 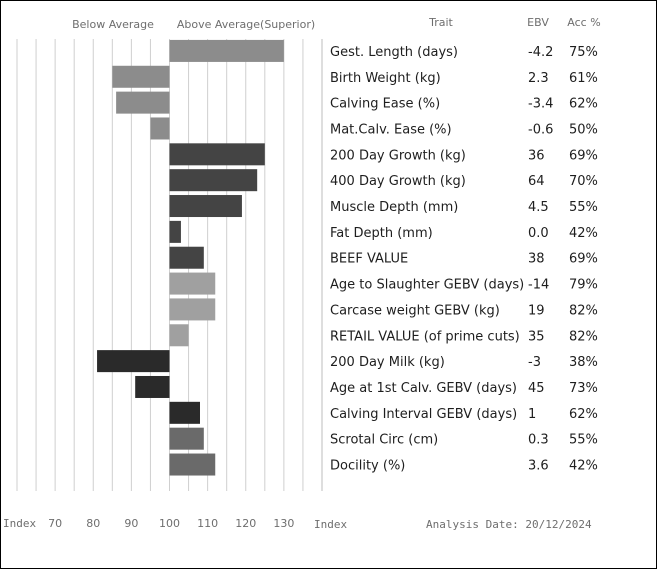 I want to click on trait-label: BEEF VALUE, so click(x=369, y=259).